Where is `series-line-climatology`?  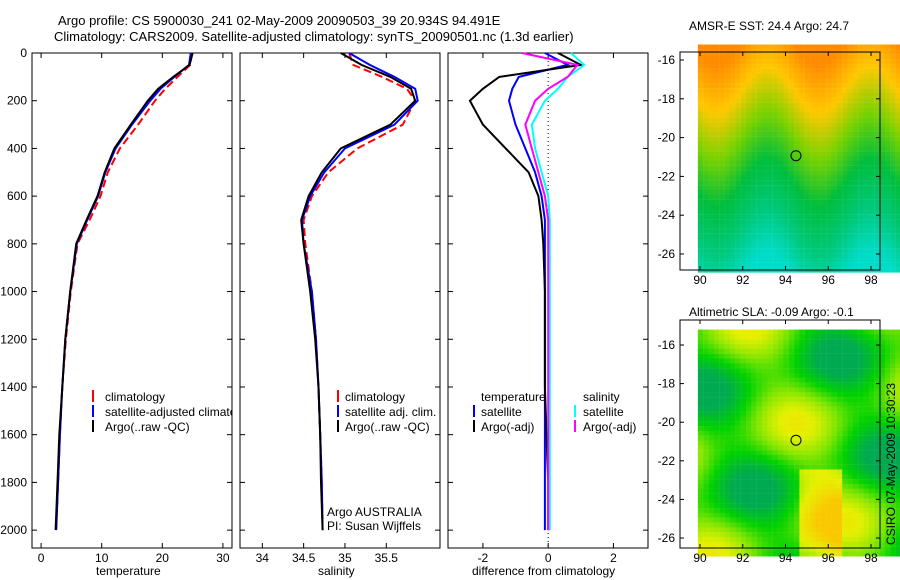 series-line-climatology is located at coordinates (124, 291).